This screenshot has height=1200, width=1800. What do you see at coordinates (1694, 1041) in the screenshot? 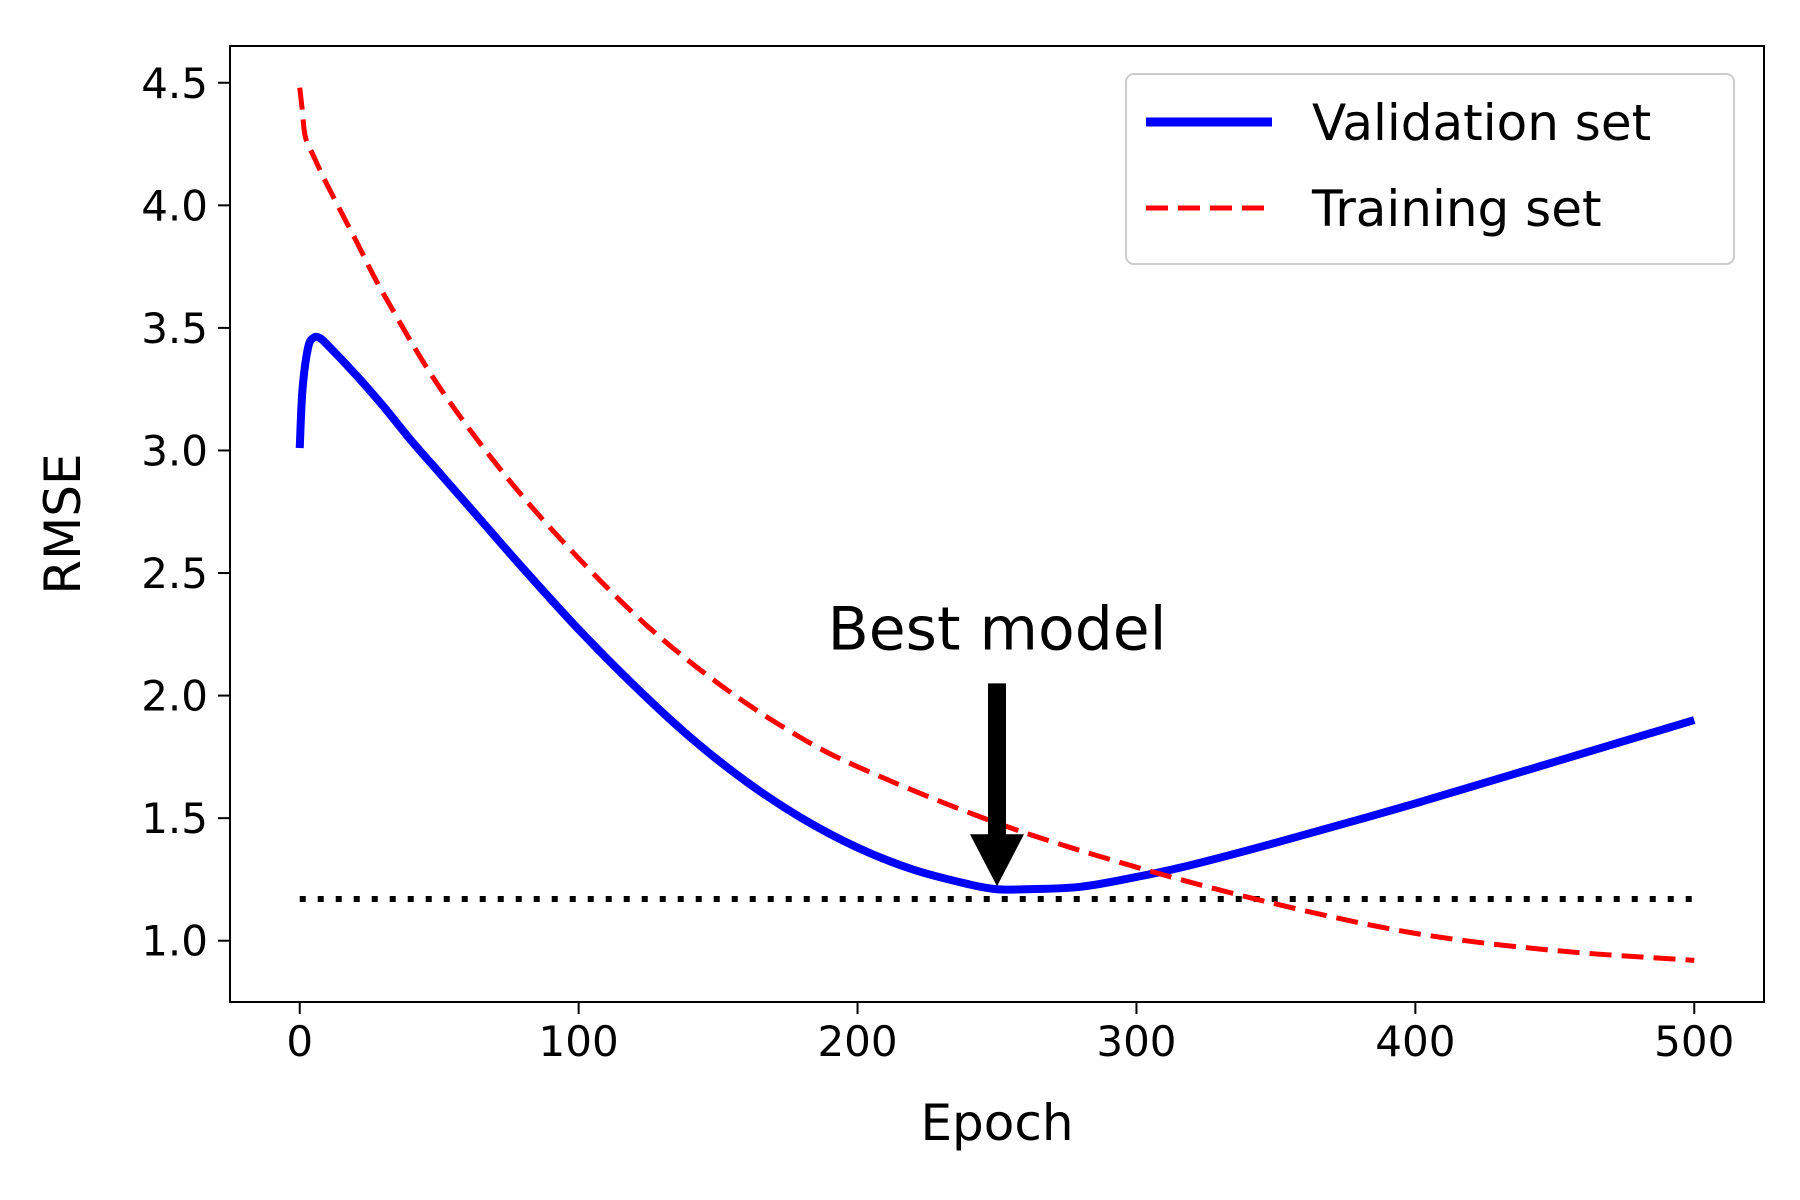
I see `x-tick-label: 500` at bounding box center [1694, 1041].